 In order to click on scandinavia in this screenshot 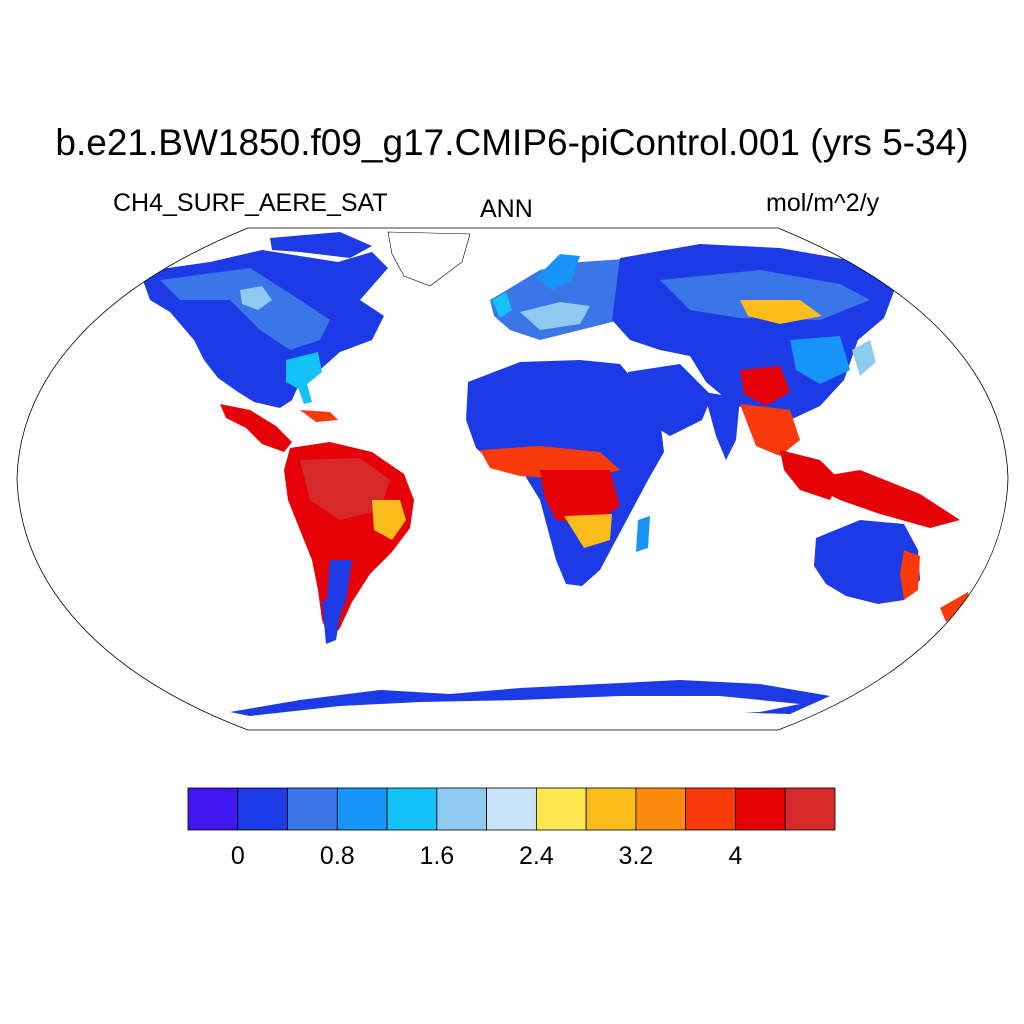, I will do `click(558, 272)`.